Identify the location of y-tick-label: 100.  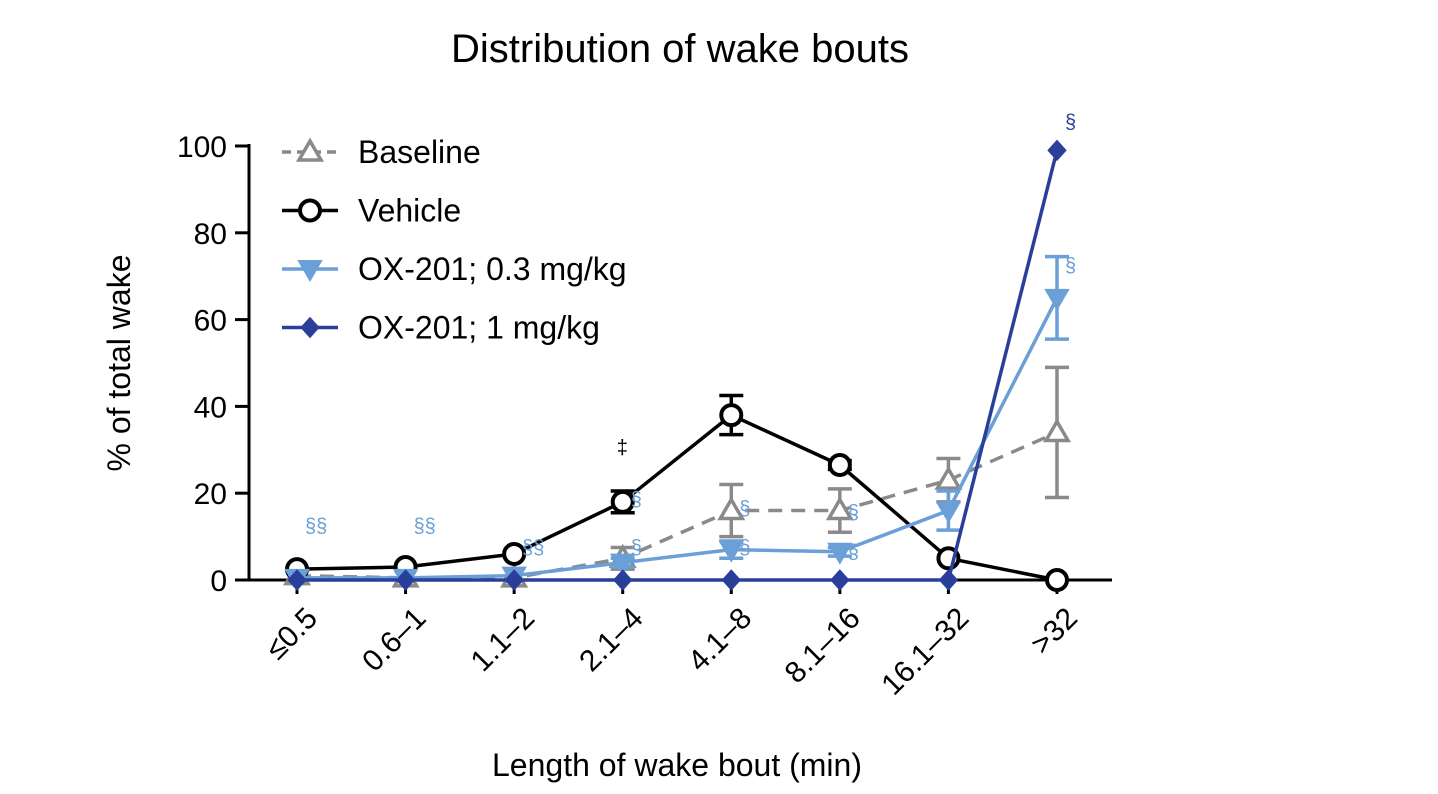
(202, 147).